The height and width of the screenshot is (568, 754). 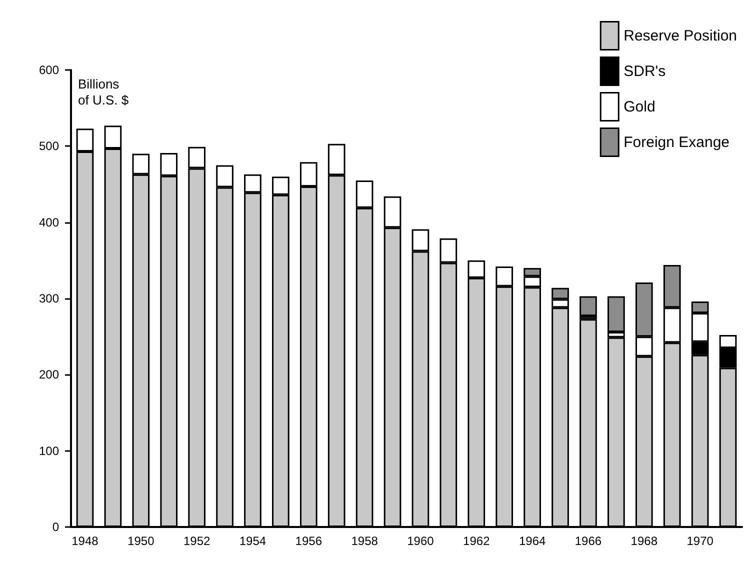 What do you see at coordinates (85, 541) in the screenshot?
I see `x-tick-label: 1948` at bounding box center [85, 541].